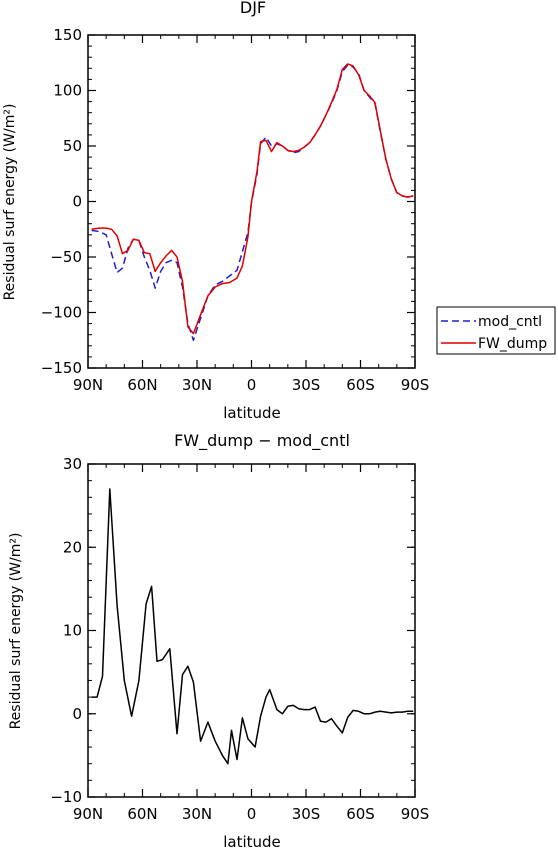 Image resolution: width=558 pixels, height=855 pixels. I want to click on top-y-tick-label: 0, so click(77, 202).